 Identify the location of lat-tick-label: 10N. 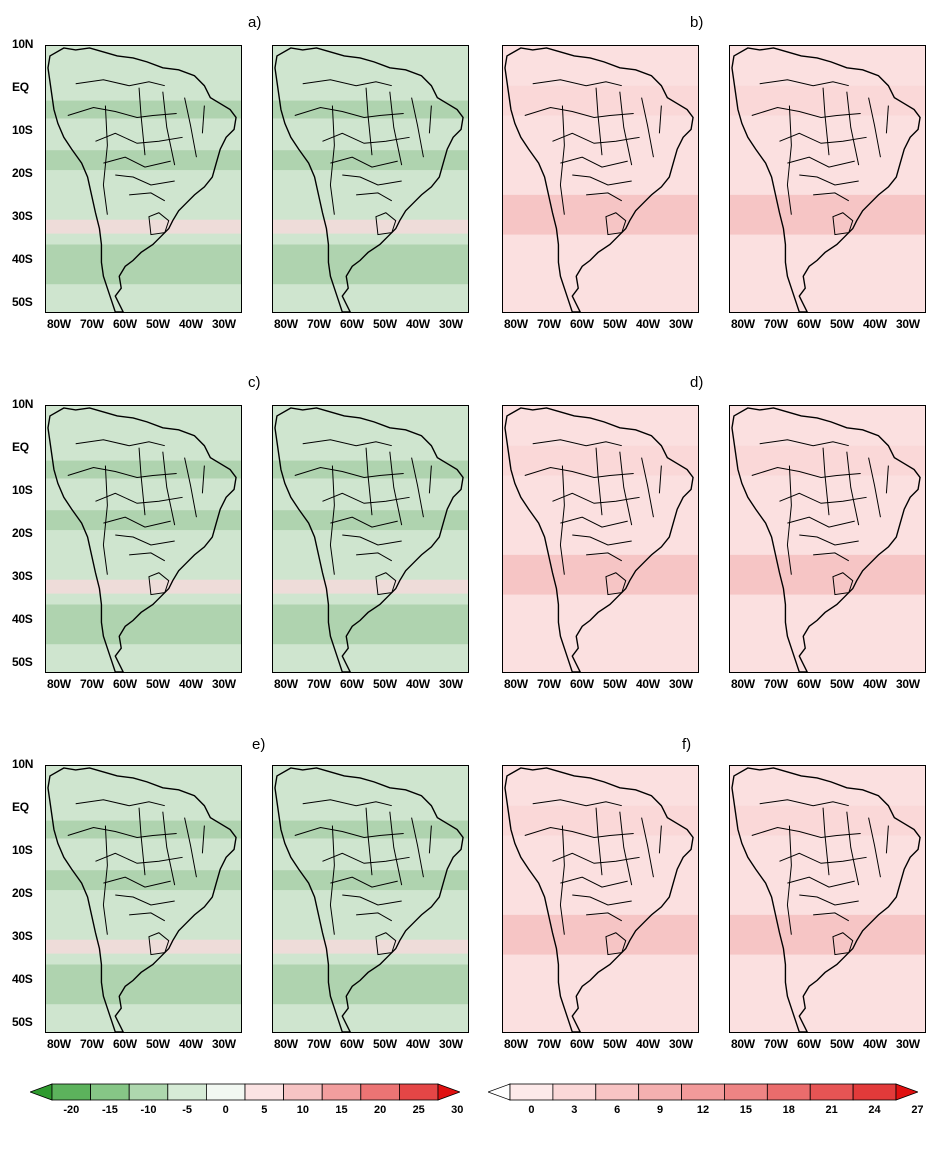
(23, 764).